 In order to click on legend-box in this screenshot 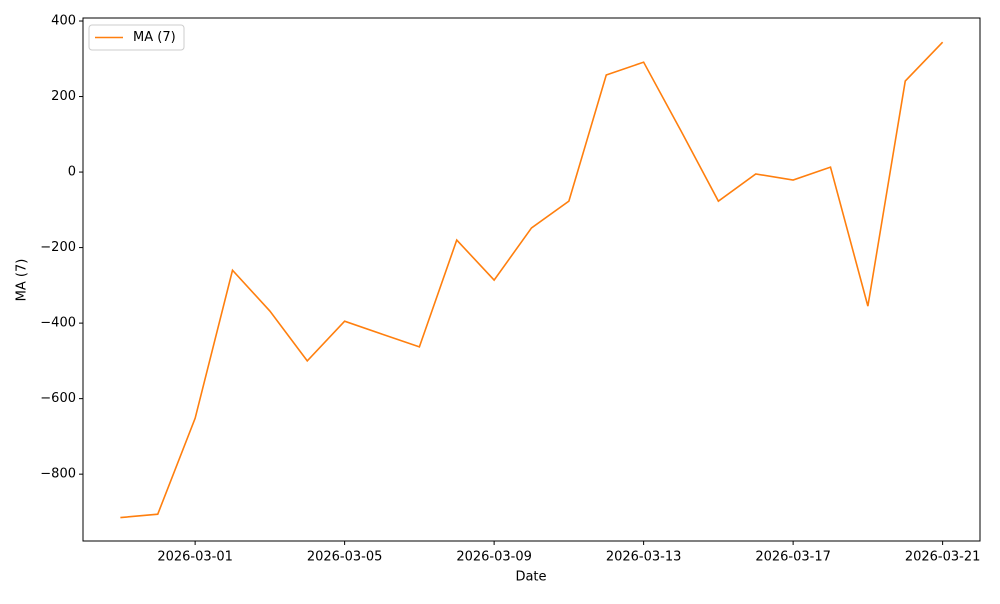, I will do `click(136, 37)`.